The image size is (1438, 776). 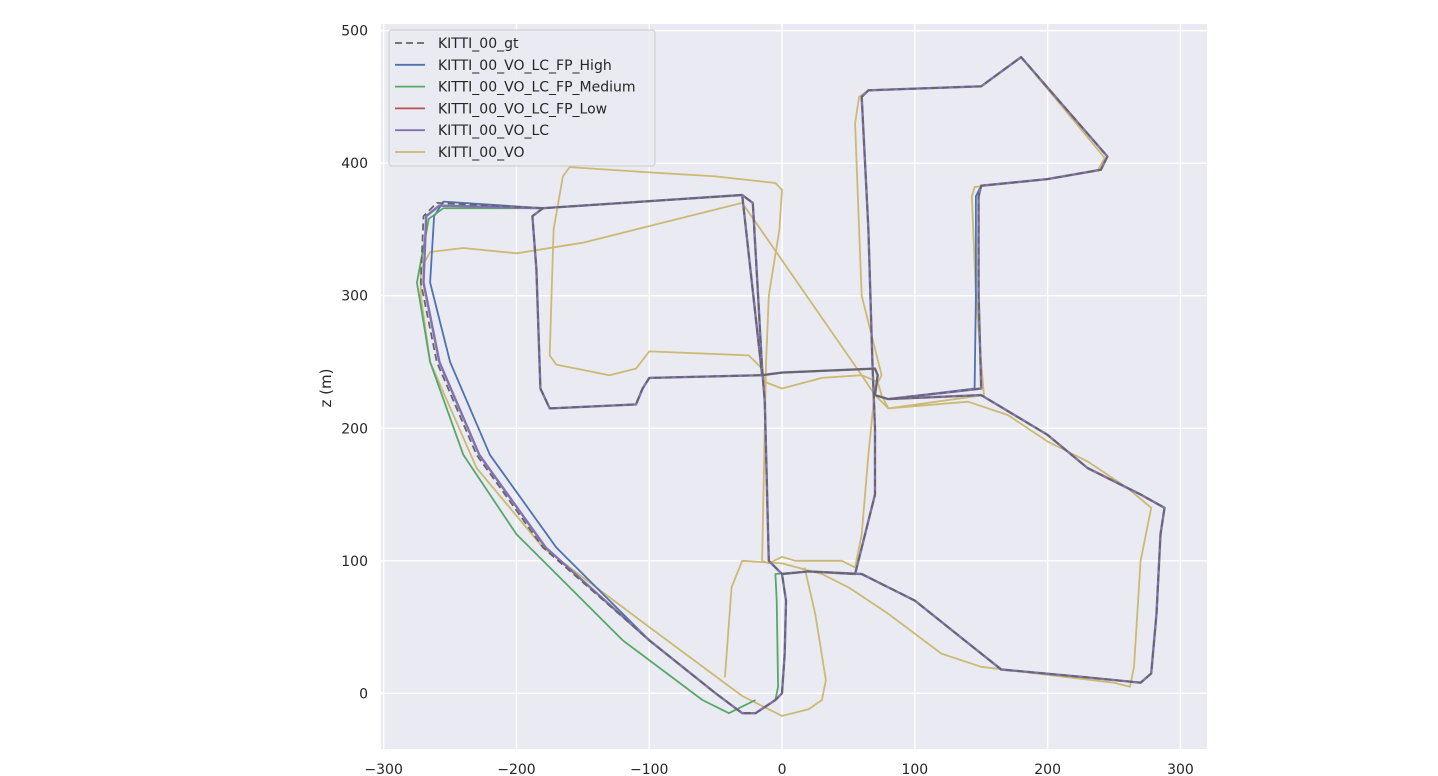 What do you see at coordinates (354, 429) in the screenshot?
I see `y-tick-label: 200` at bounding box center [354, 429].